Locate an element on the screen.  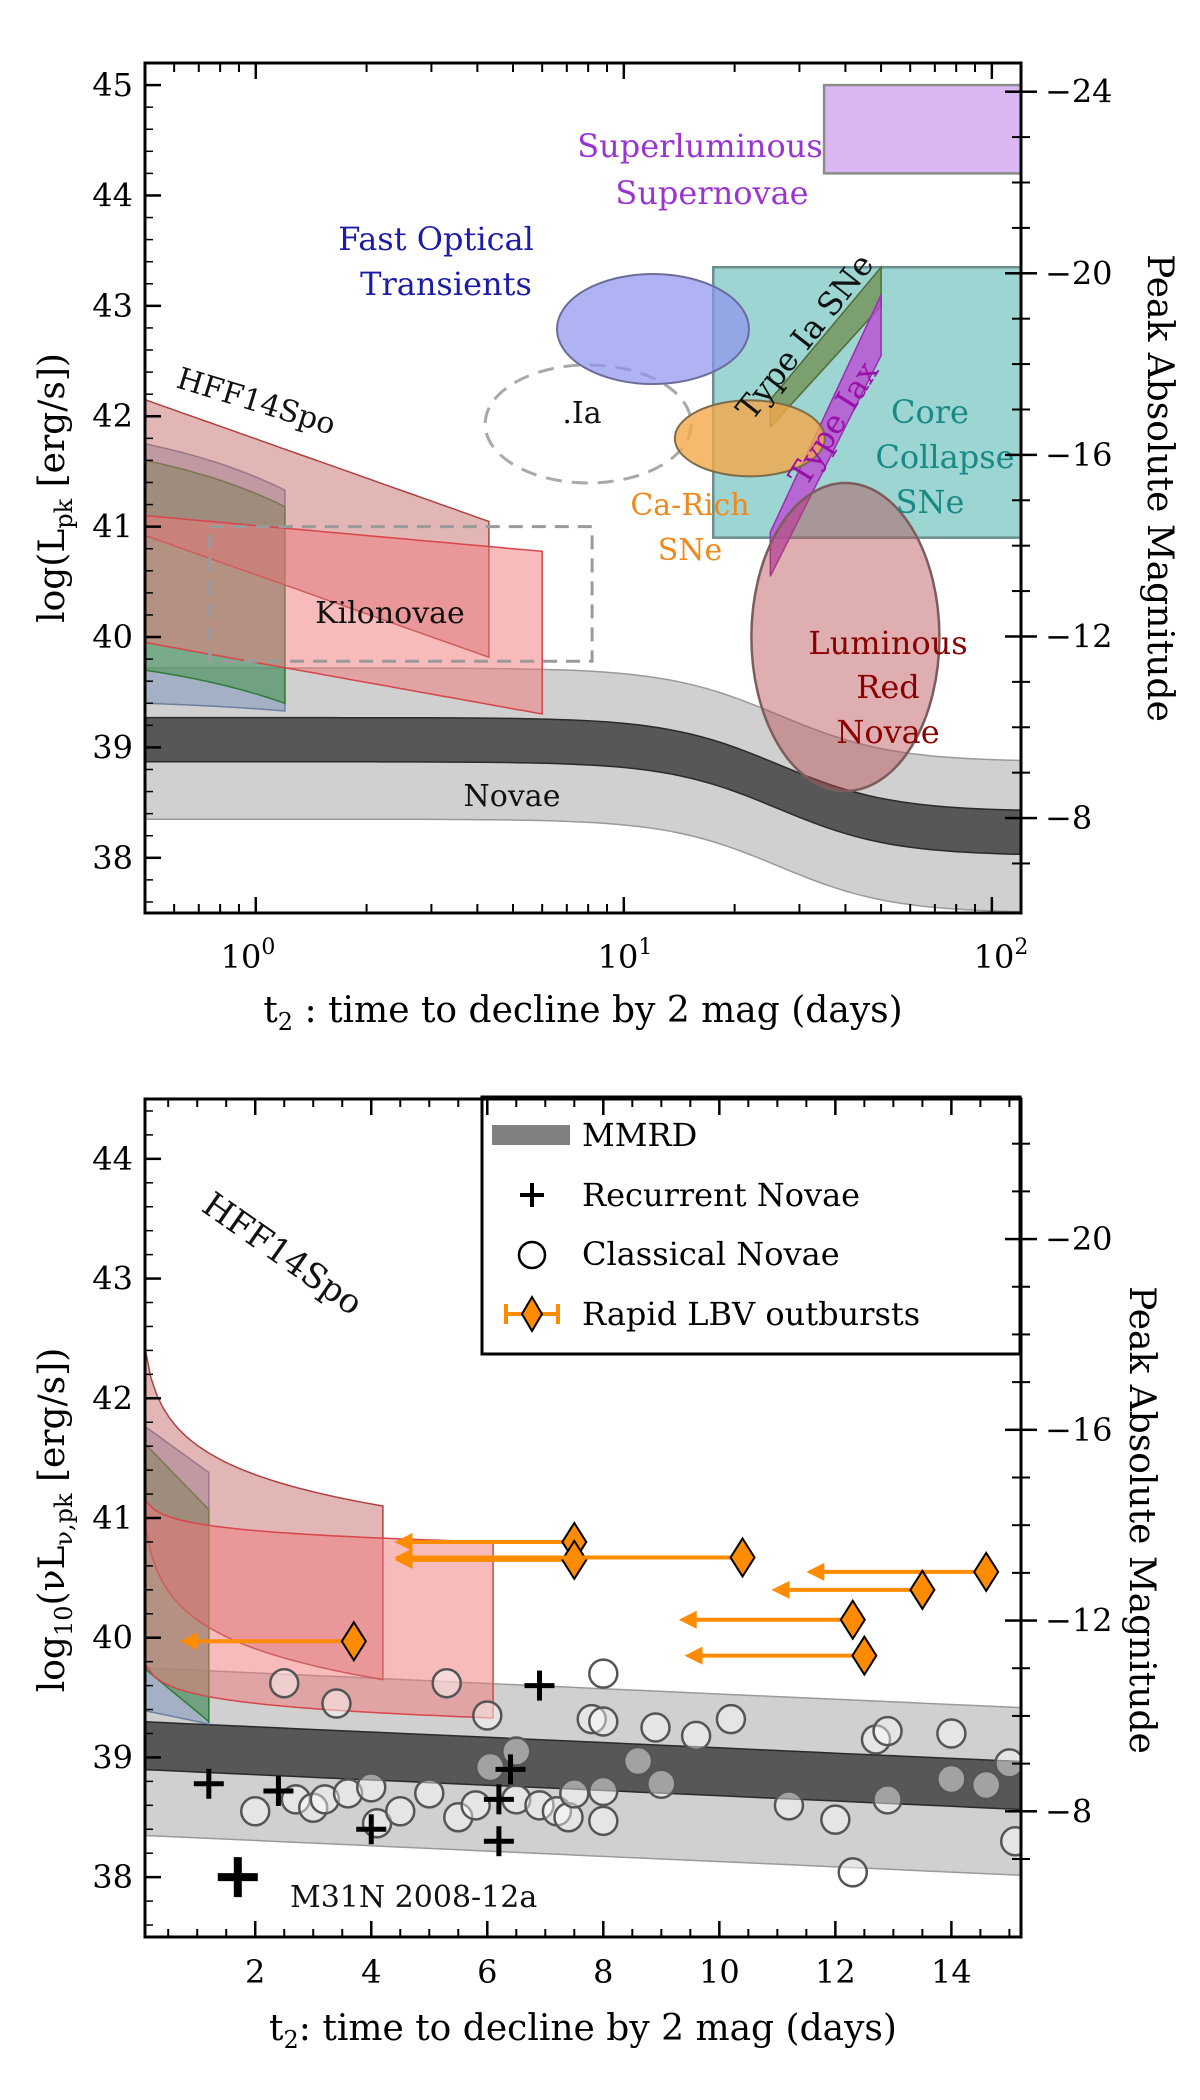
legend-recurrent-marker is located at coordinates (532, 1195).